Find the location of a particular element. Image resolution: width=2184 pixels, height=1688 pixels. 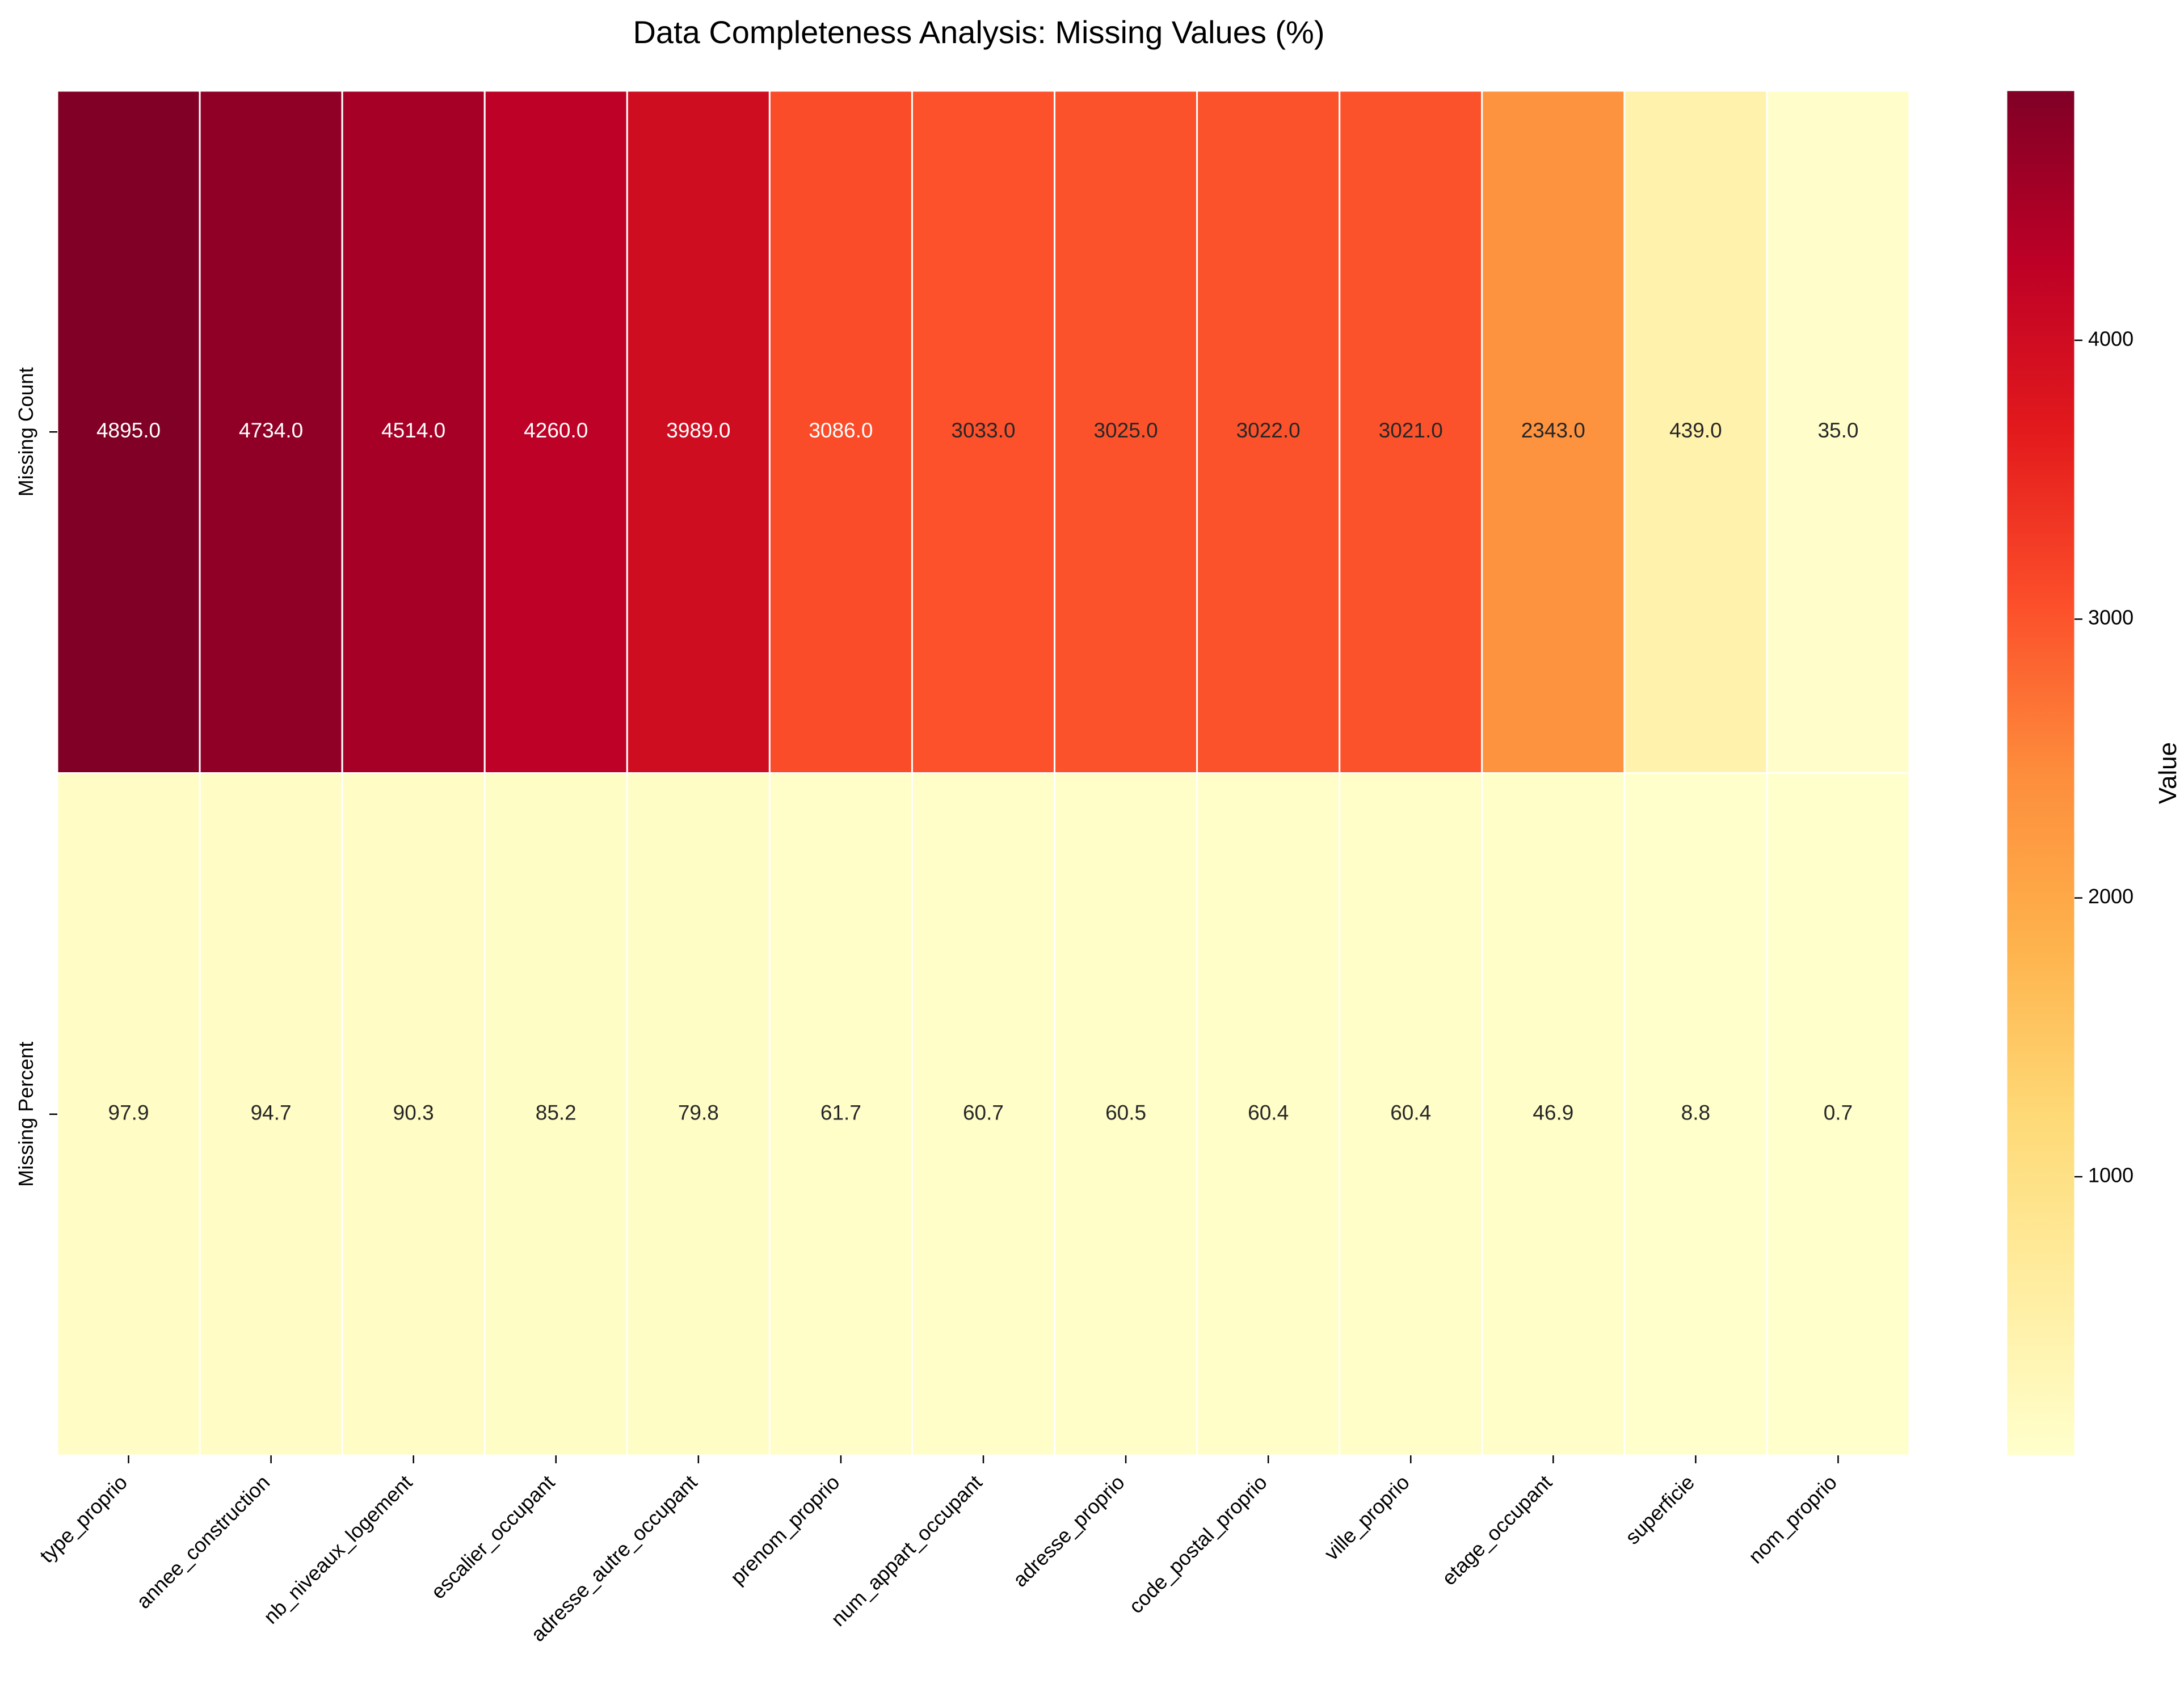

row-tick-label: Missing Count is located at coordinates (25, 431).